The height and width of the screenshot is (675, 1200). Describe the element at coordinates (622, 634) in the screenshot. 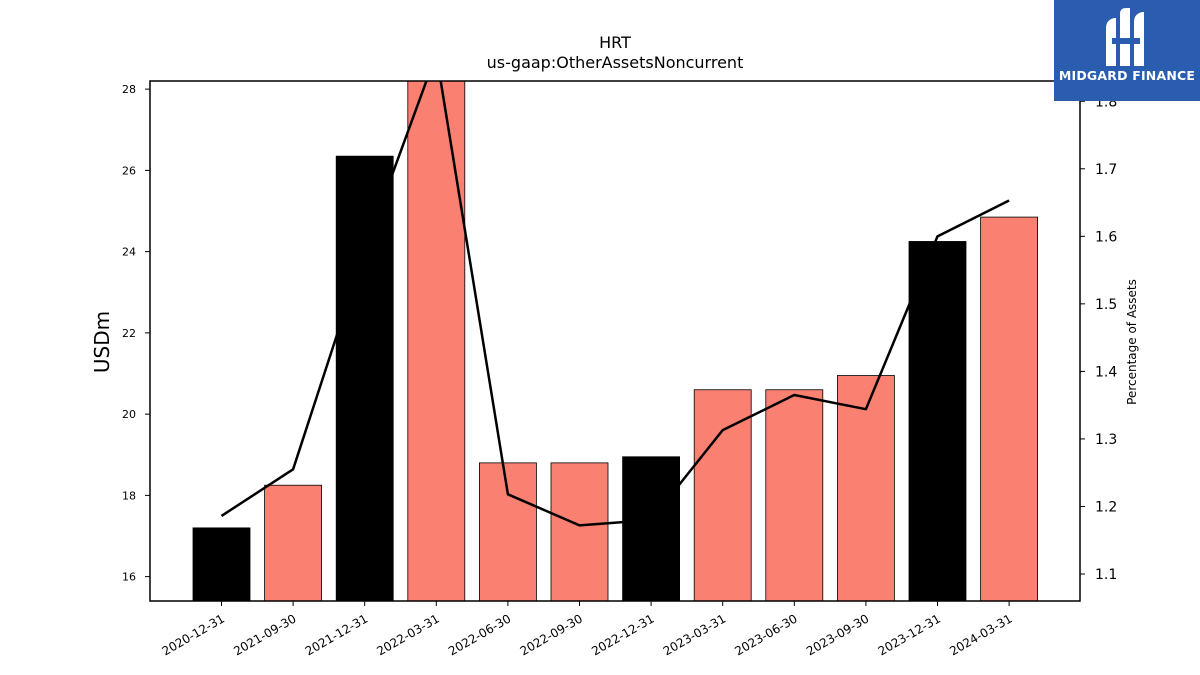

I see `x-tick-label: 2022-12-31` at that location.